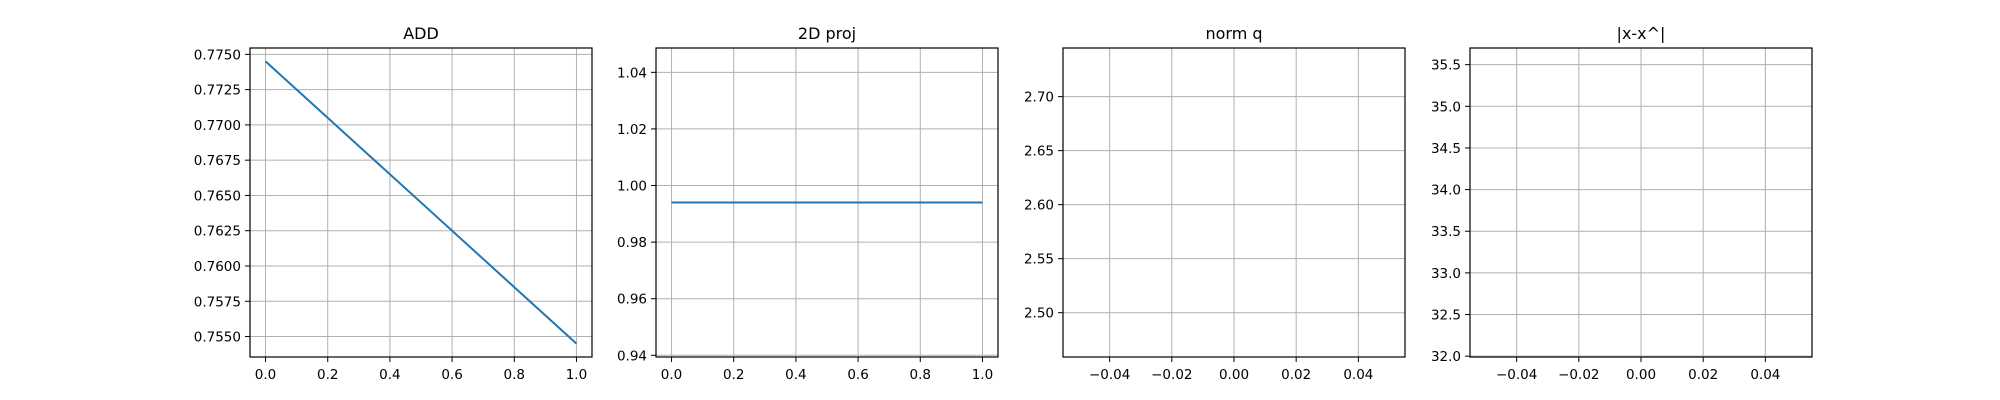  I want to click on y-tick-label: 2.70, so click(1039, 98).